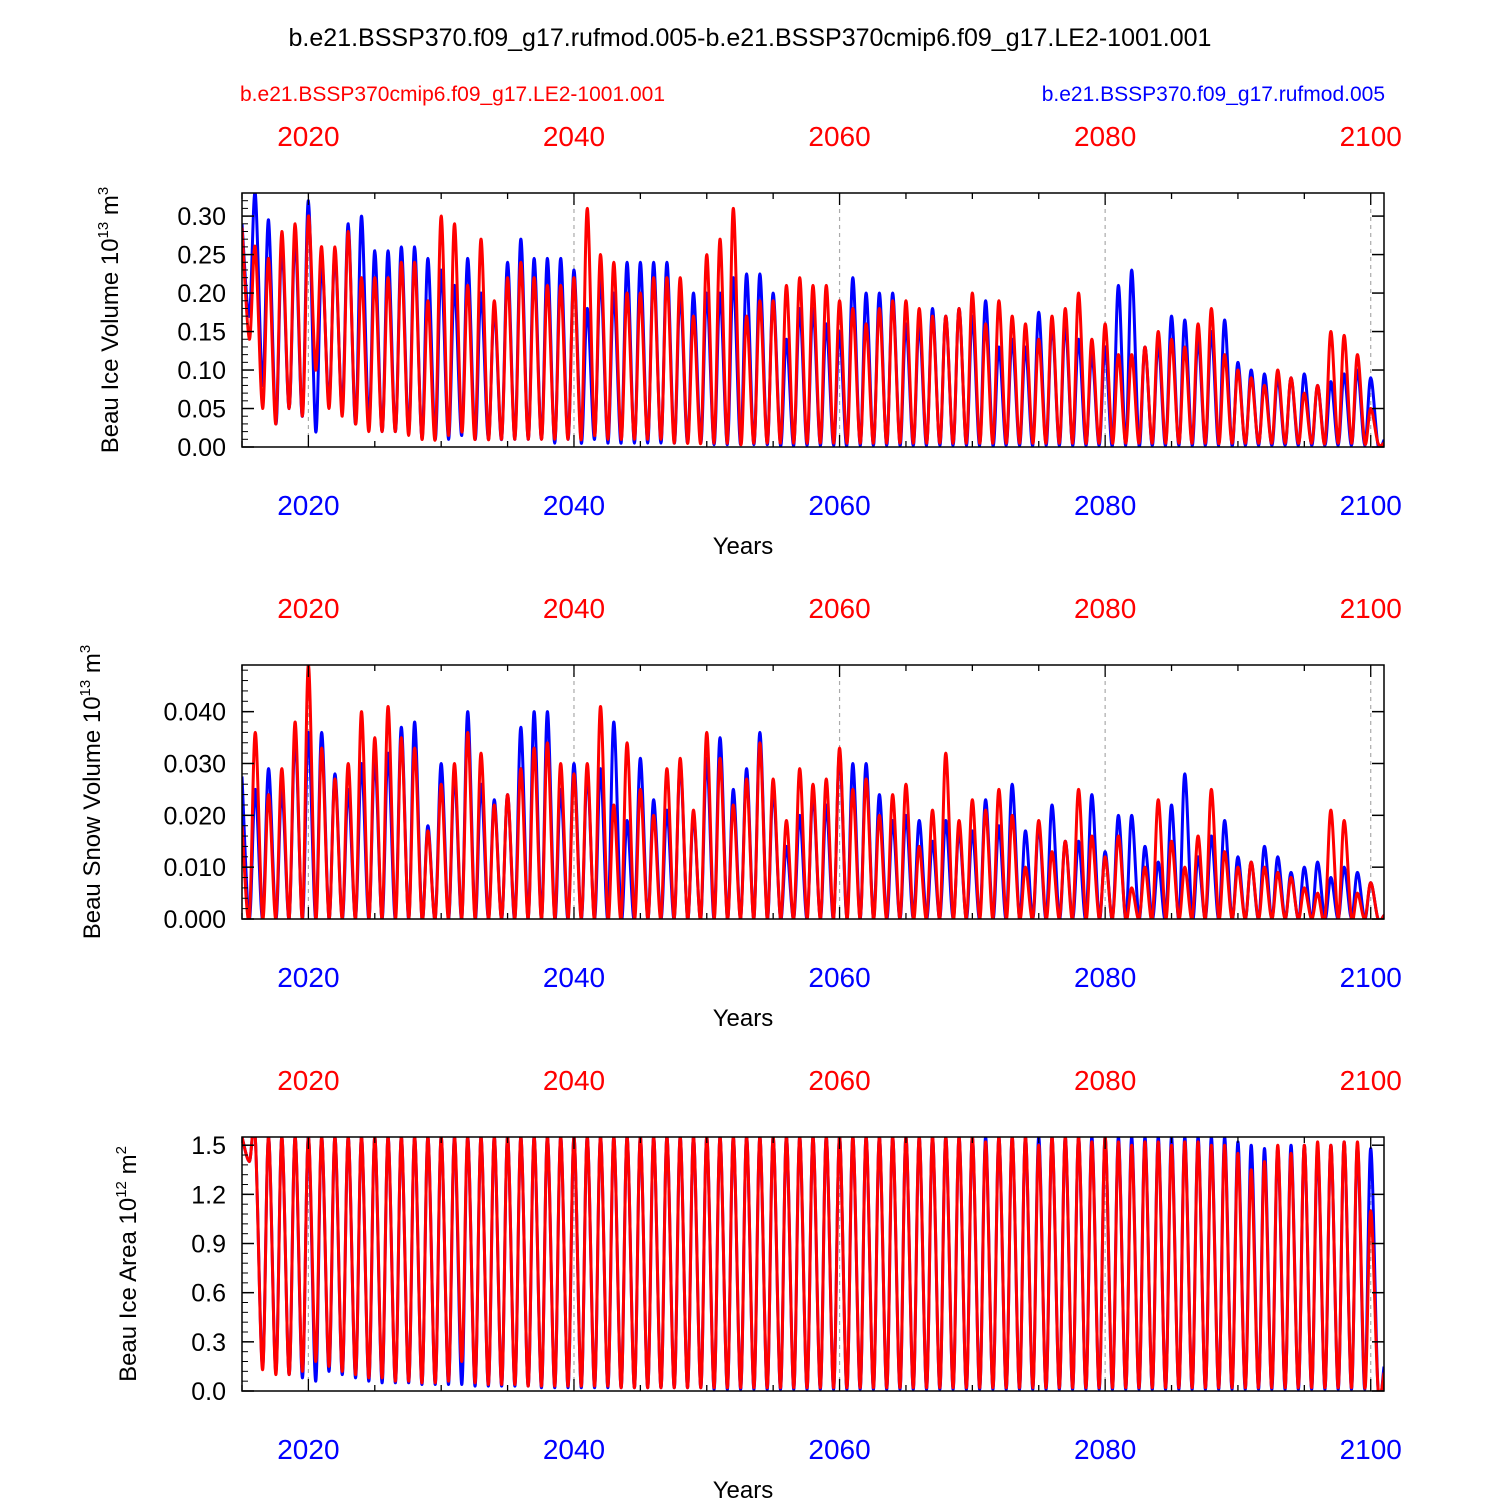 This screenshot has height=1500, width=1500. I want to click on y-axis-unit-exp: 12, so click(121, 1189).